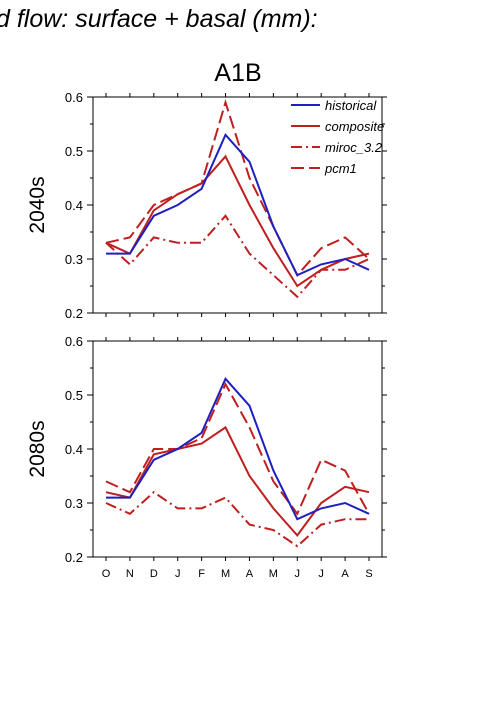 Image resolution: width=501 pixels, height=709 pixels. What do you see at coordinates (351, 105) in the screenshot?
I see `legend-label-historical: historical` at bounding box center [351, 105].